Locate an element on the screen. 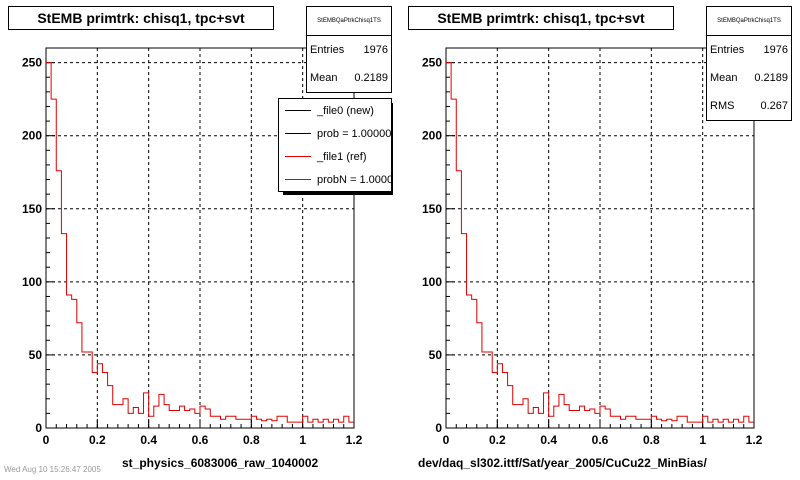  legend-entry: _file1 (ref) is located at coordinates (335, 156).